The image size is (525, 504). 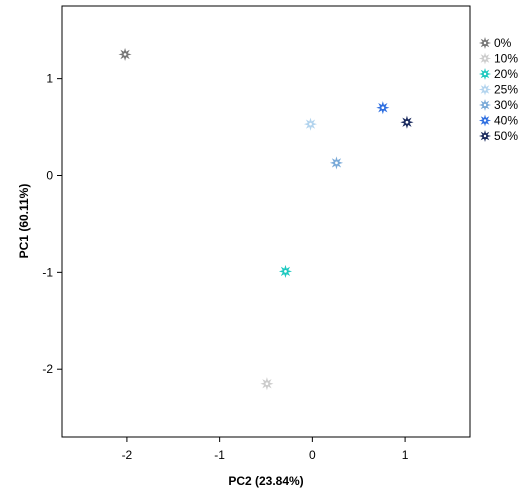 What do you see at coordinates (219, 455) in the screenshot?
I see `x-tick-label: -1` at bounding box center [219, 455].